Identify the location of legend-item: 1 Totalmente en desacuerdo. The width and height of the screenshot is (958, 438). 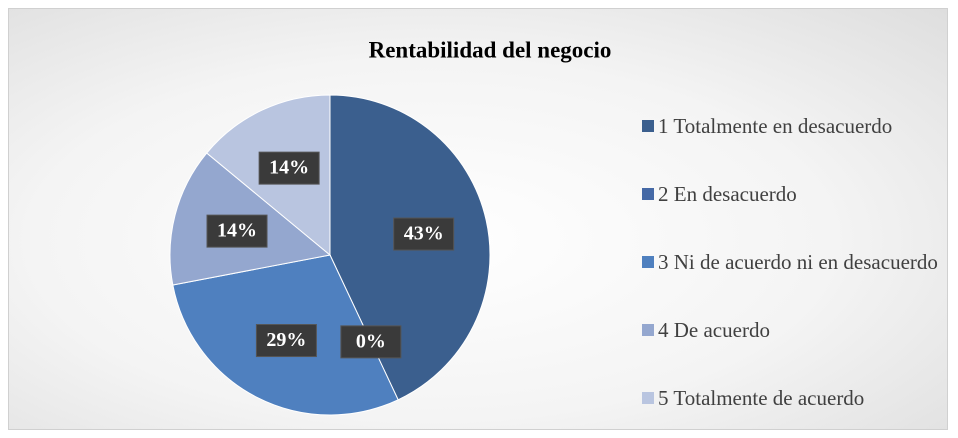
(794, 126).